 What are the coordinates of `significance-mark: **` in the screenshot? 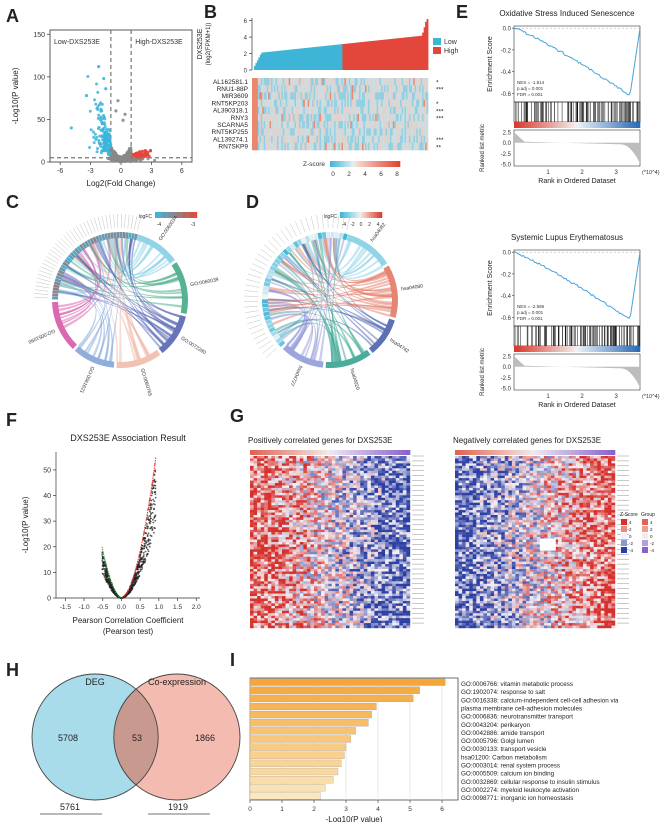 It's located at (439, 147).